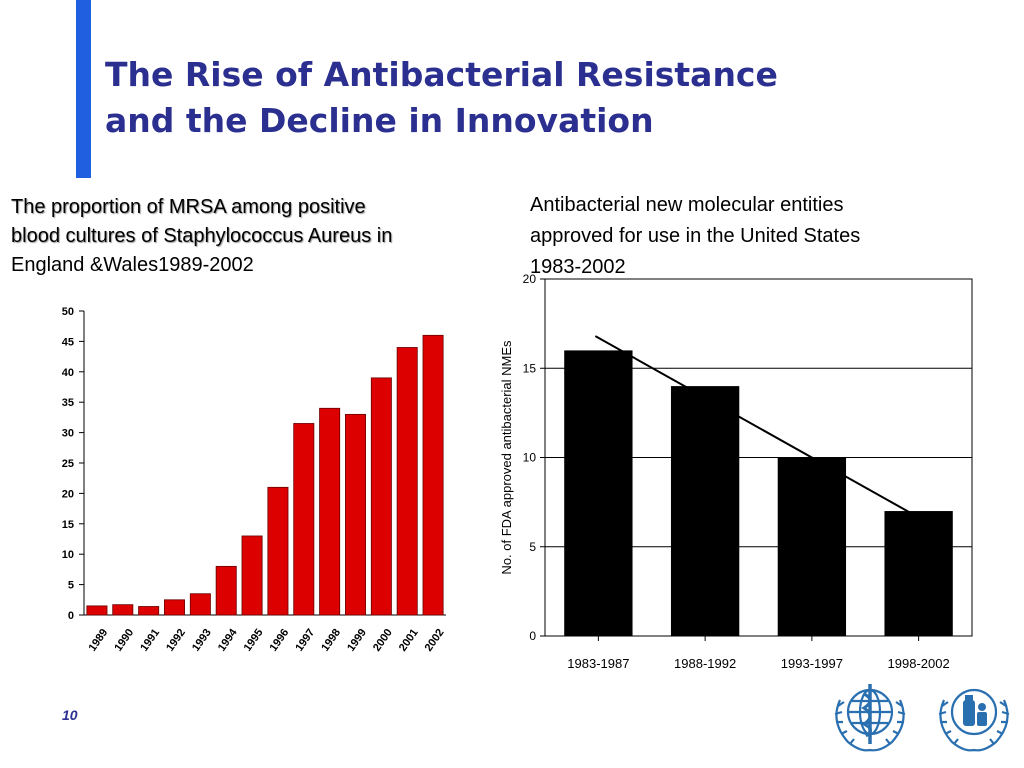 This screenshot has height=768, width=1024. What do you see at coordinates (70, 715) in the screenshot?
I see `slide-number: 10` at bounding box center [70, 715].